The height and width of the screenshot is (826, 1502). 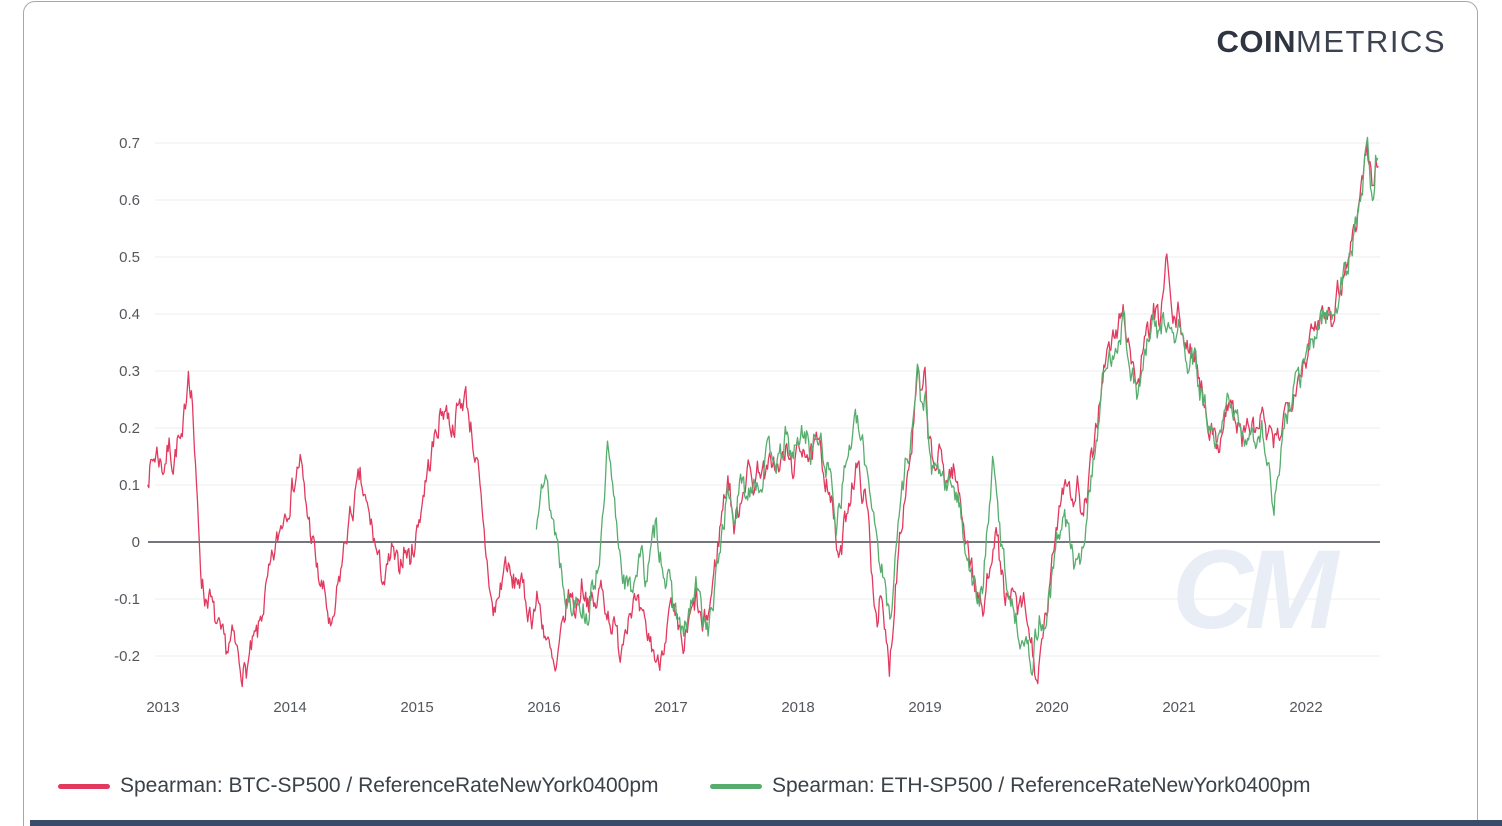 What do you see at coordinates (136, 542) in the screenshot?
I see `svg-text: 0` at bounding box center [136, 542].